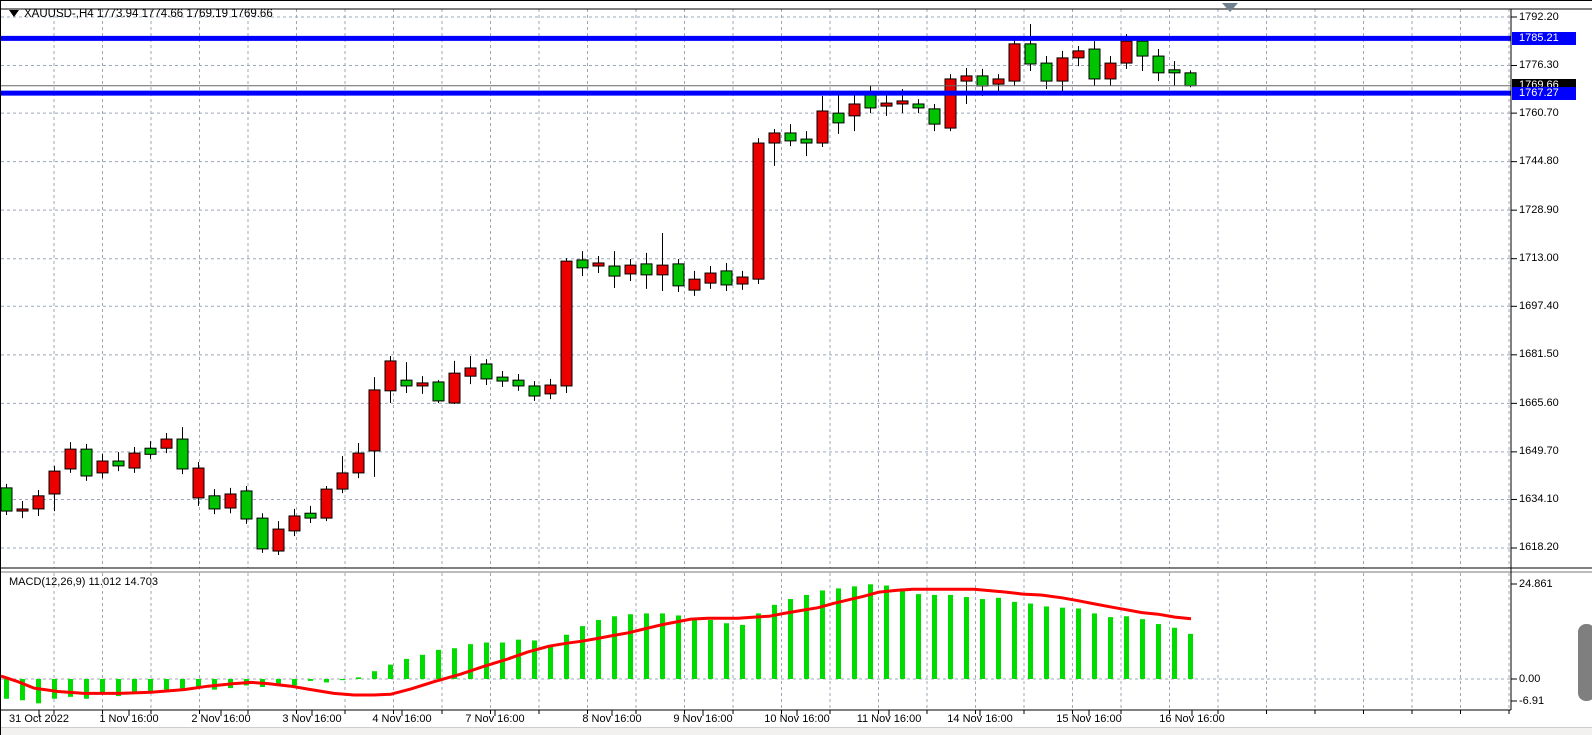 The height and width of the screenshot is (735, 1592). What do you see at coordinates (1544, 38) in the screenshot?
I see `level-price-label: 1785.21` at bounding box center [1544, 38].